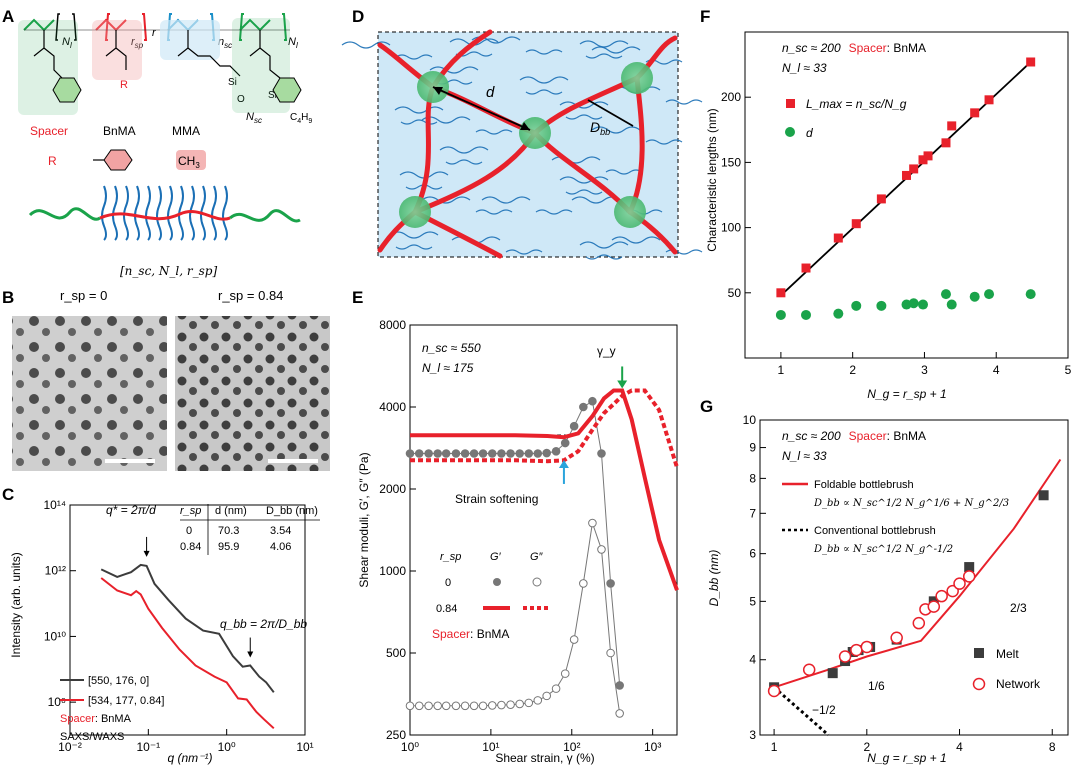 This screenshot has width=1080, height=775. What do you see at coordinates (906, 758) in the screenshot?
I see `g-xlabel: N_g = r_sp + 1` at bounding box center [906, 758].